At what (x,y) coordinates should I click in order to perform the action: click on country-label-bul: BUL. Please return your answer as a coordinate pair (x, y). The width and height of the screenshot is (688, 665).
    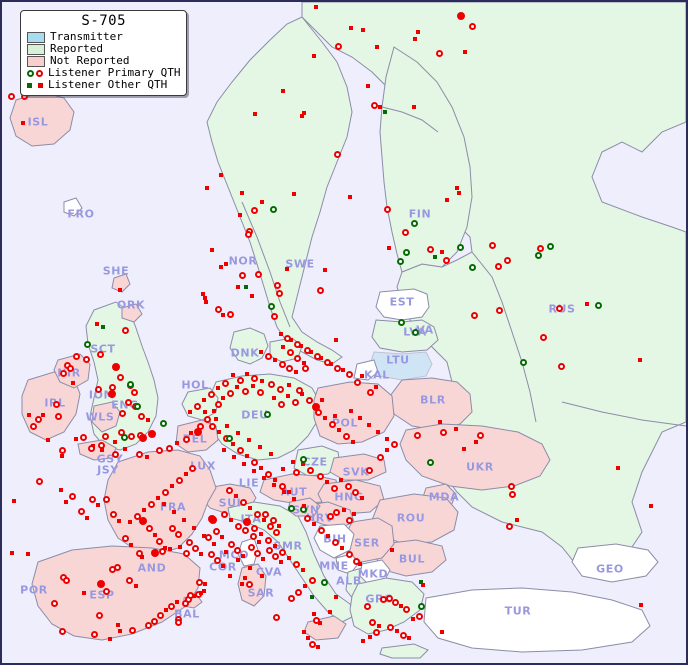
    Looking at the image, I should click on (412, 559).